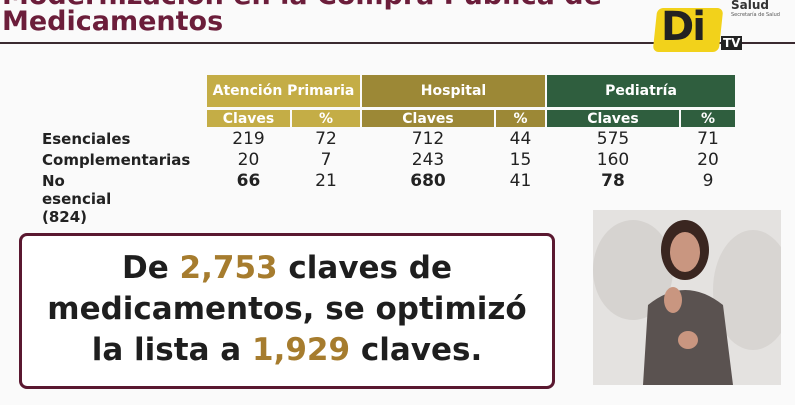  Describe the element at coordinates (685, 252) in the screenshot. I see `face` at that location.